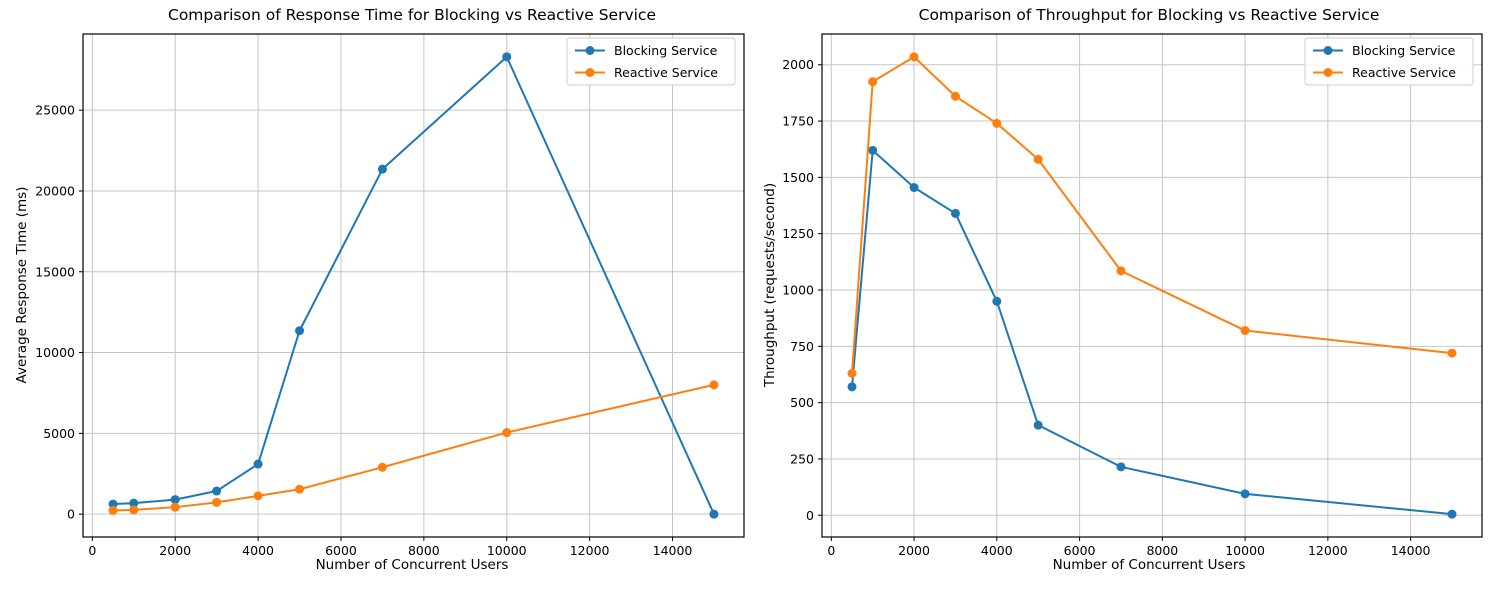 This screenshot has width=1490, height=590. What do you see at coordinates (798, 64) in the screenshot?
I see `y-tick-label: 2000` at bounding box center [798, 64].